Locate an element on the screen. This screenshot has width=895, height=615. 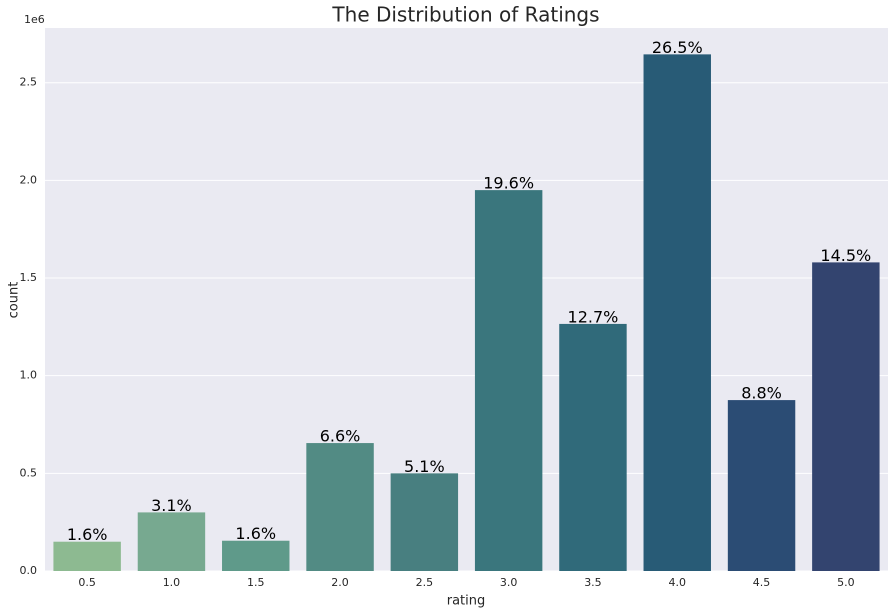
bar-annotation: 3.1% is located at coordinates (171, 505).